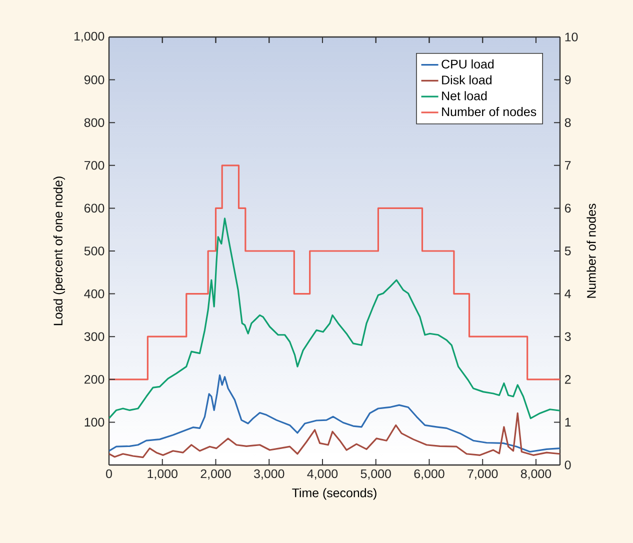 The image size is (633, 543). I want to click on y2-tick-label: 2, so click(567, 379).